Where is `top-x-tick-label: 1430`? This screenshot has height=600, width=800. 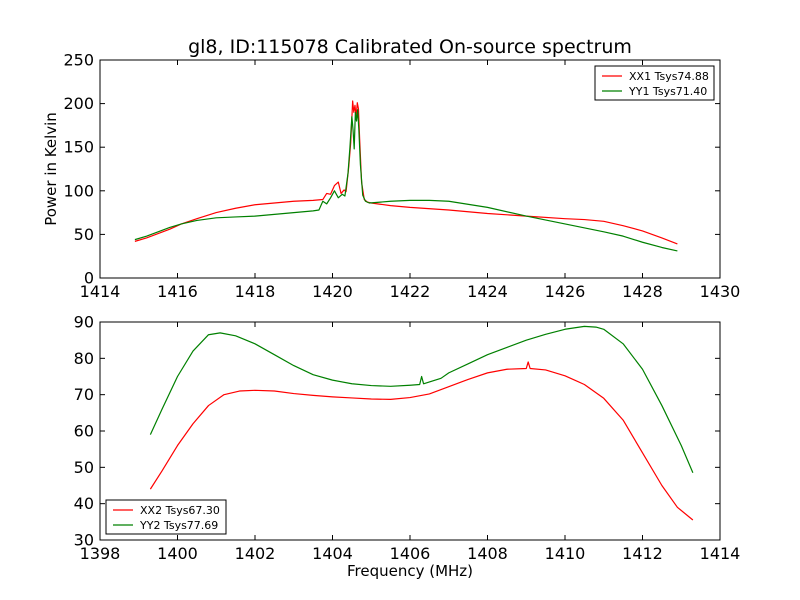
top-x-tick-label: 1430 is located at coordinates (720, 291).